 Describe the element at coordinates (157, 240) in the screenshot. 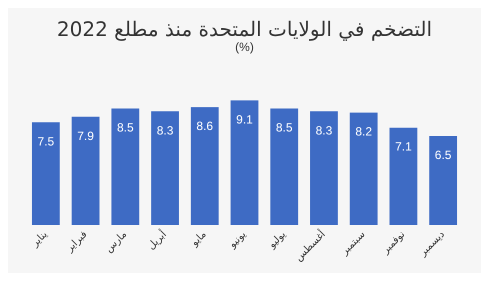

I see `x-tick-label: أبريل` at that location.